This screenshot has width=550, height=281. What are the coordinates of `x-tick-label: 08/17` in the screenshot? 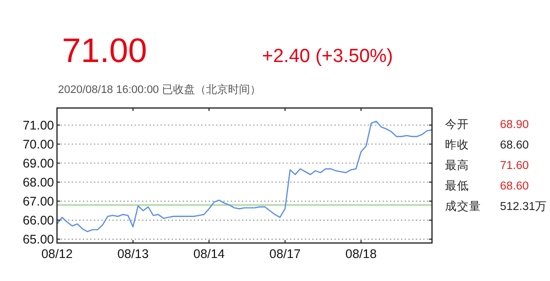 It's located at (285, 254).